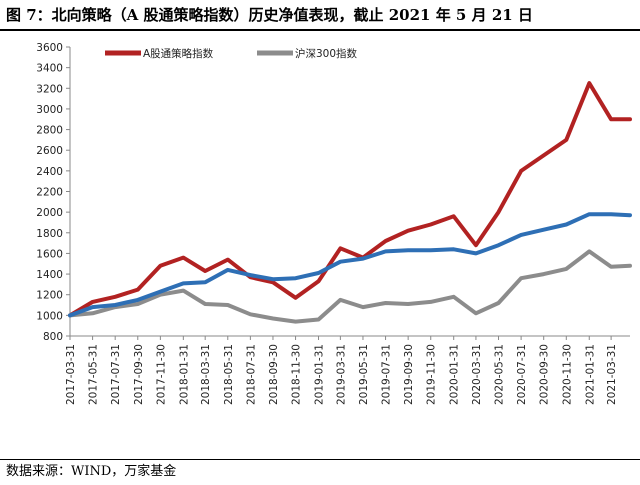  What do you see at coordinates (184, 374) in the screenshot?
I see `x-tick-label: 2018-01-31` at bounding box center [184, 374].